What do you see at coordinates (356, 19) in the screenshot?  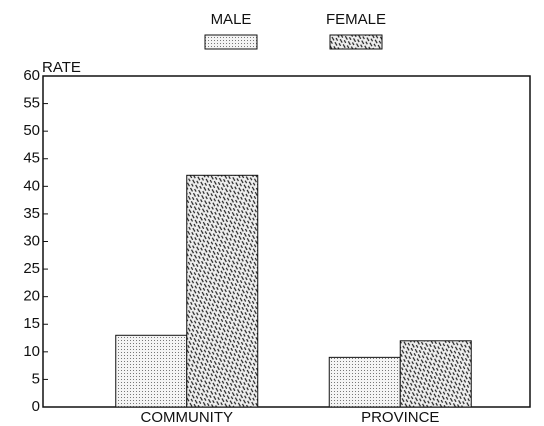 I see `legend-label: FEMALE` at bounding box center [356, 19].